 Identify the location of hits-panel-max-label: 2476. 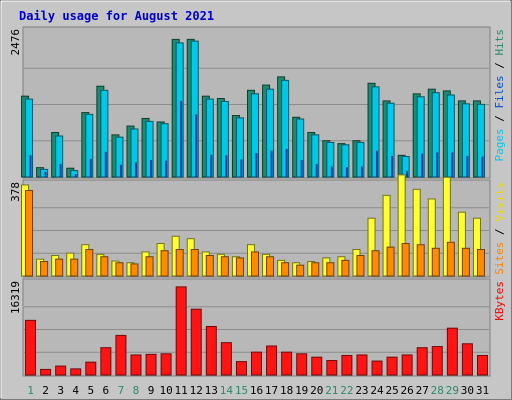
(15, 42).